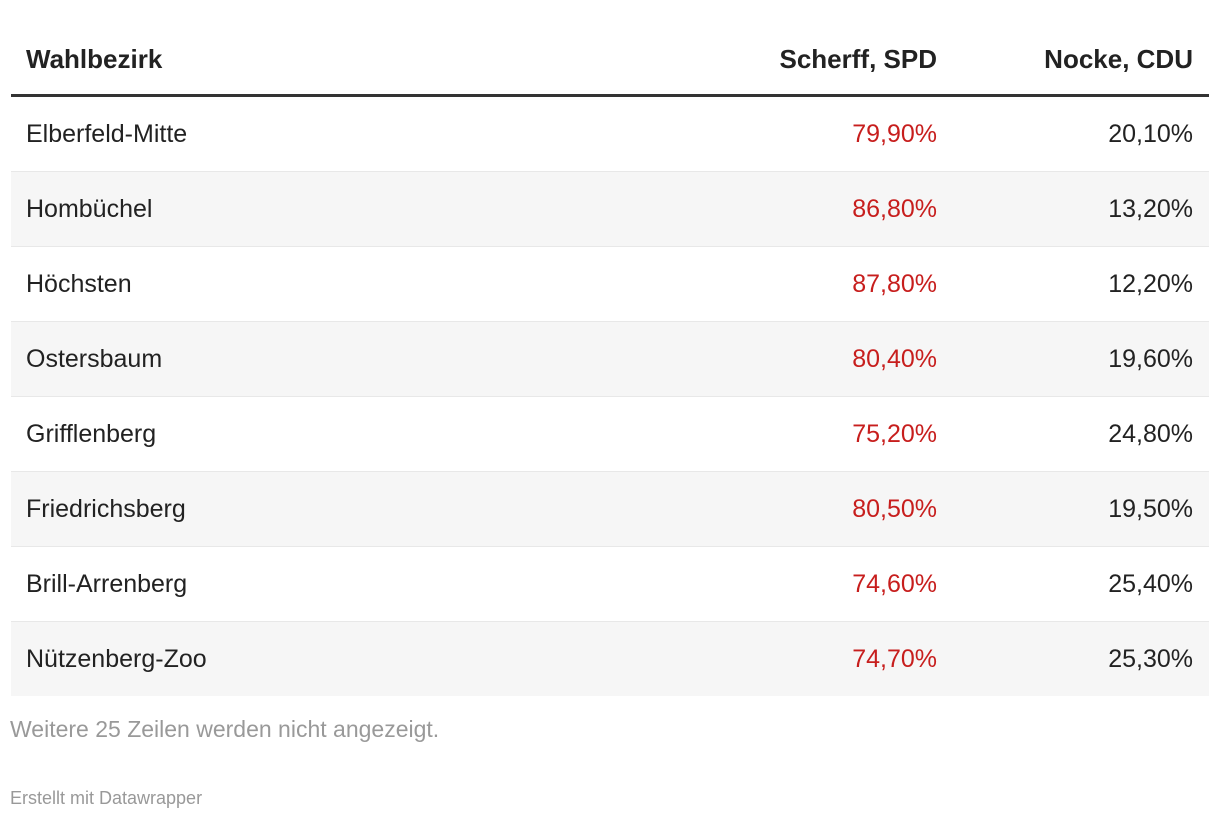 The image size is (1220, 818). What do you see at coordinates (1150, 509) in the screenshot?
I see `cdu-value: 19,50%` at bounding box center [1150, 509].